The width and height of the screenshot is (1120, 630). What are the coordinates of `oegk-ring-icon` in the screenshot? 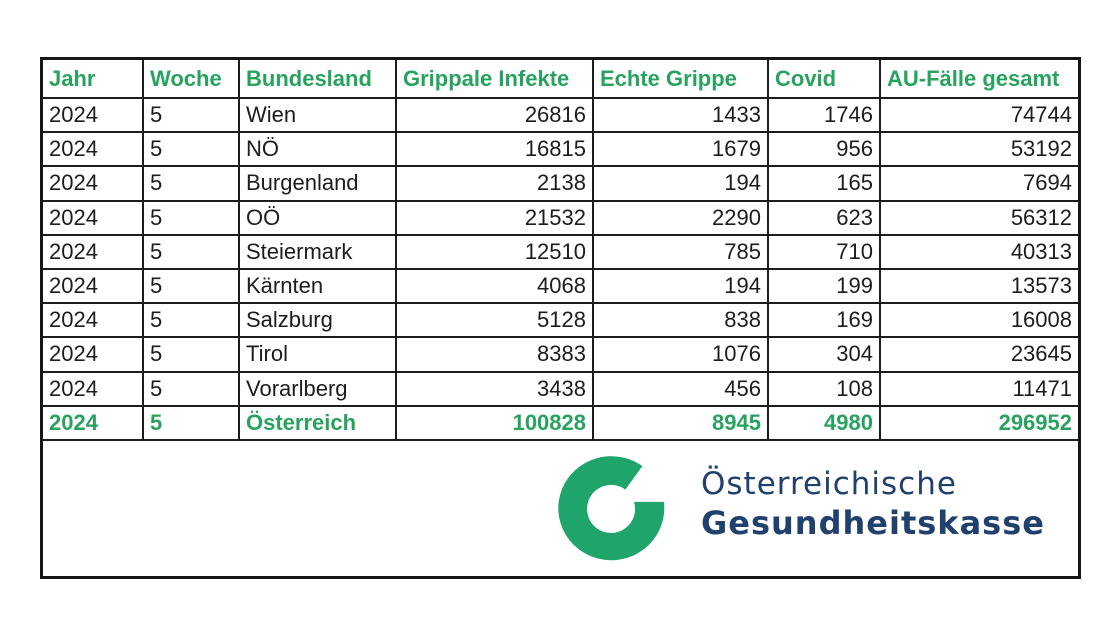 It's located at (611, 508).